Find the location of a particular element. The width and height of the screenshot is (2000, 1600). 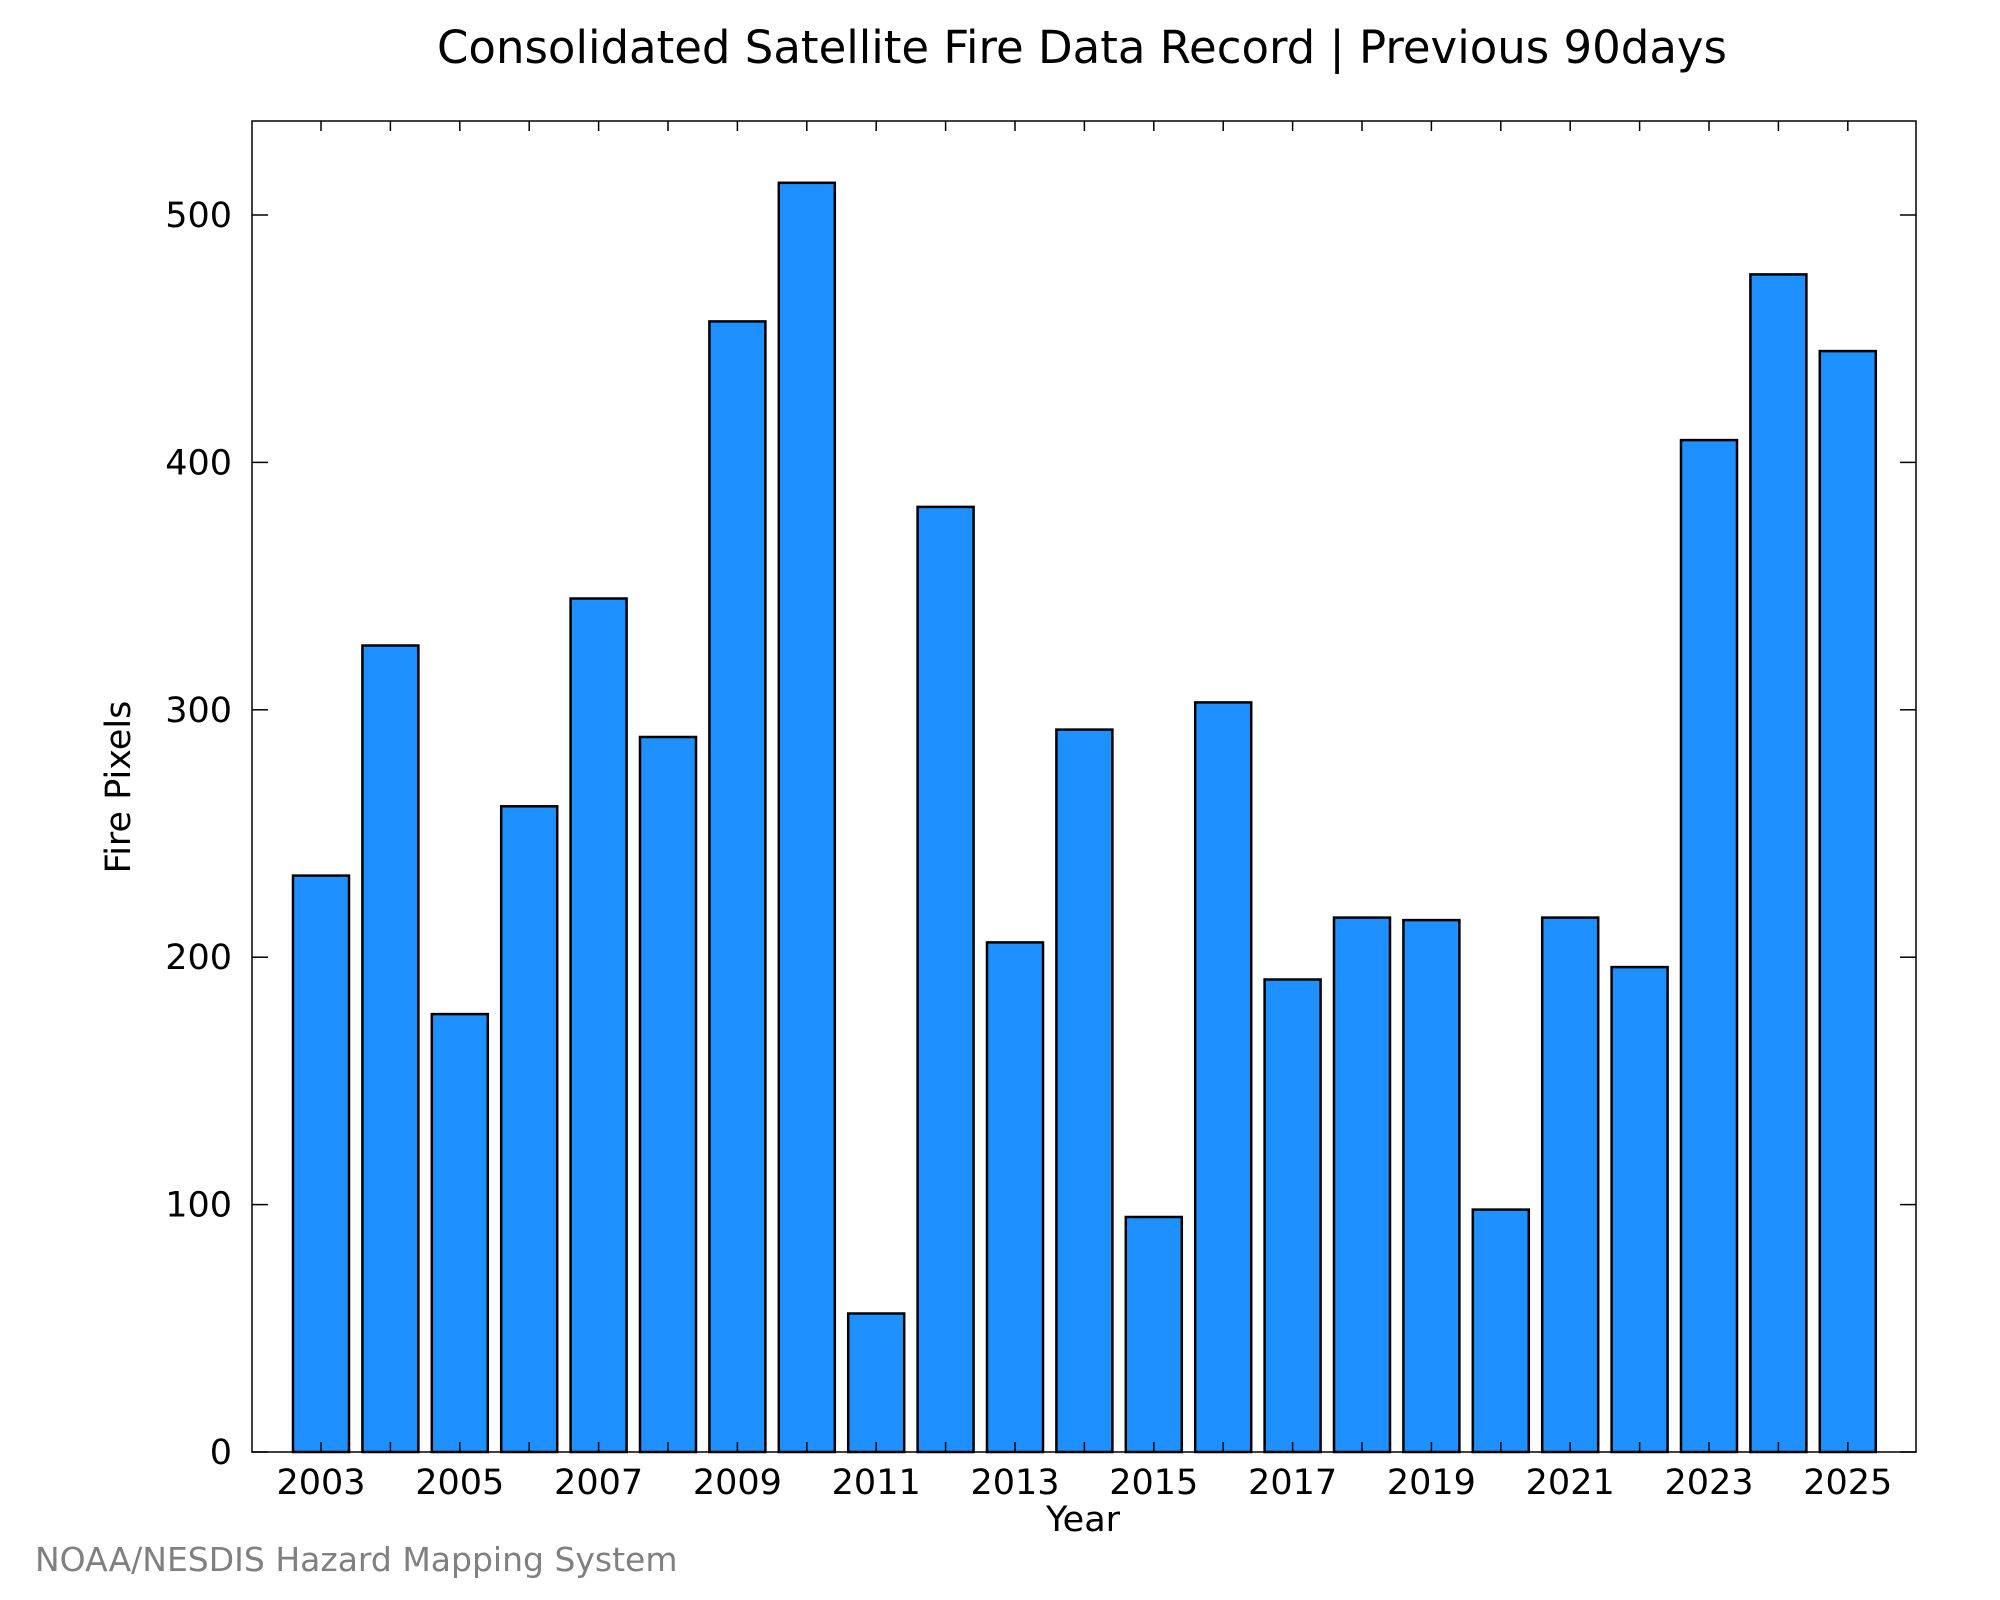

bar-2021 is located at coordinates (1570, 1185).